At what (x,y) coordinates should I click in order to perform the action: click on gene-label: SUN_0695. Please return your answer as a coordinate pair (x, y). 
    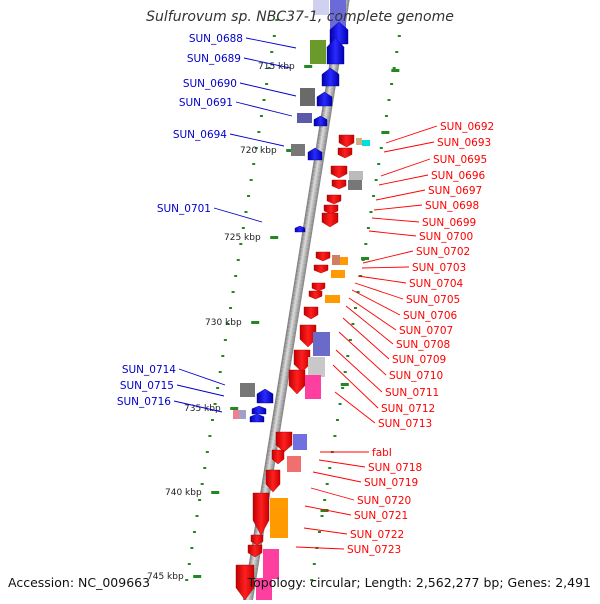
    Looking at the image, I should click on (460, 160).